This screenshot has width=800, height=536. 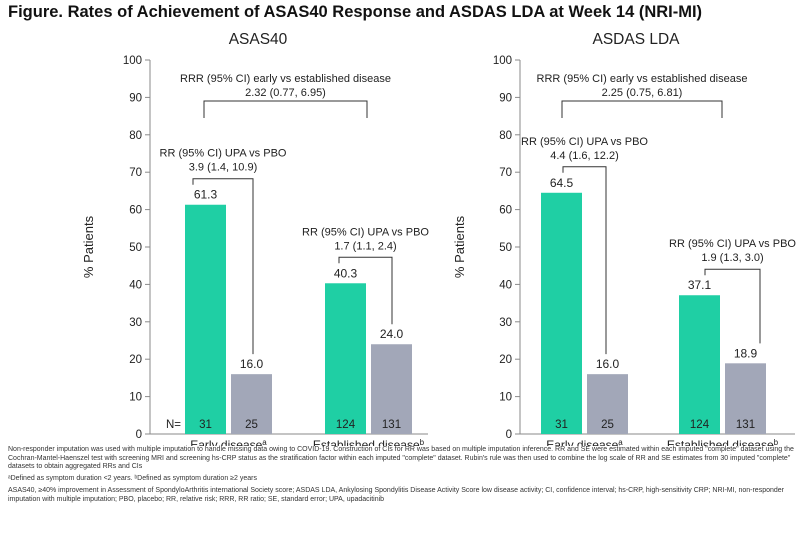 I want to click on p2-bar-n-label: 124, so click(x=700, y=425).